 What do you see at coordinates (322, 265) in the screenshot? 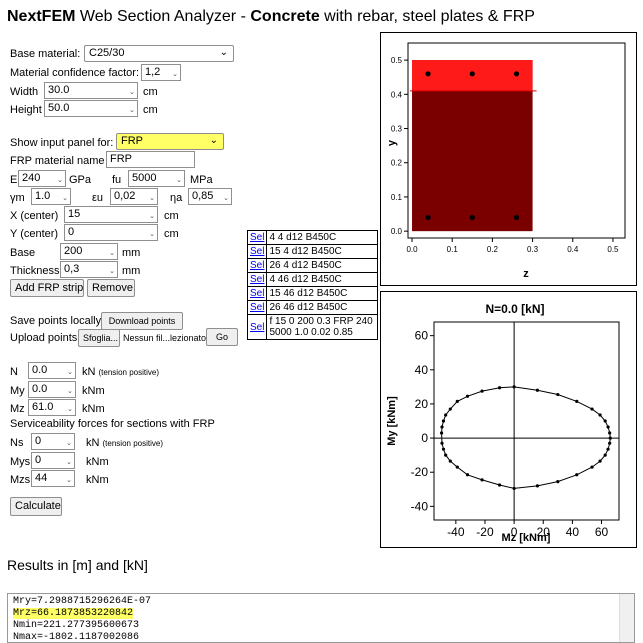
I see `element-desc: 26 4 d12 B450C` at bounding box center [322, 265].